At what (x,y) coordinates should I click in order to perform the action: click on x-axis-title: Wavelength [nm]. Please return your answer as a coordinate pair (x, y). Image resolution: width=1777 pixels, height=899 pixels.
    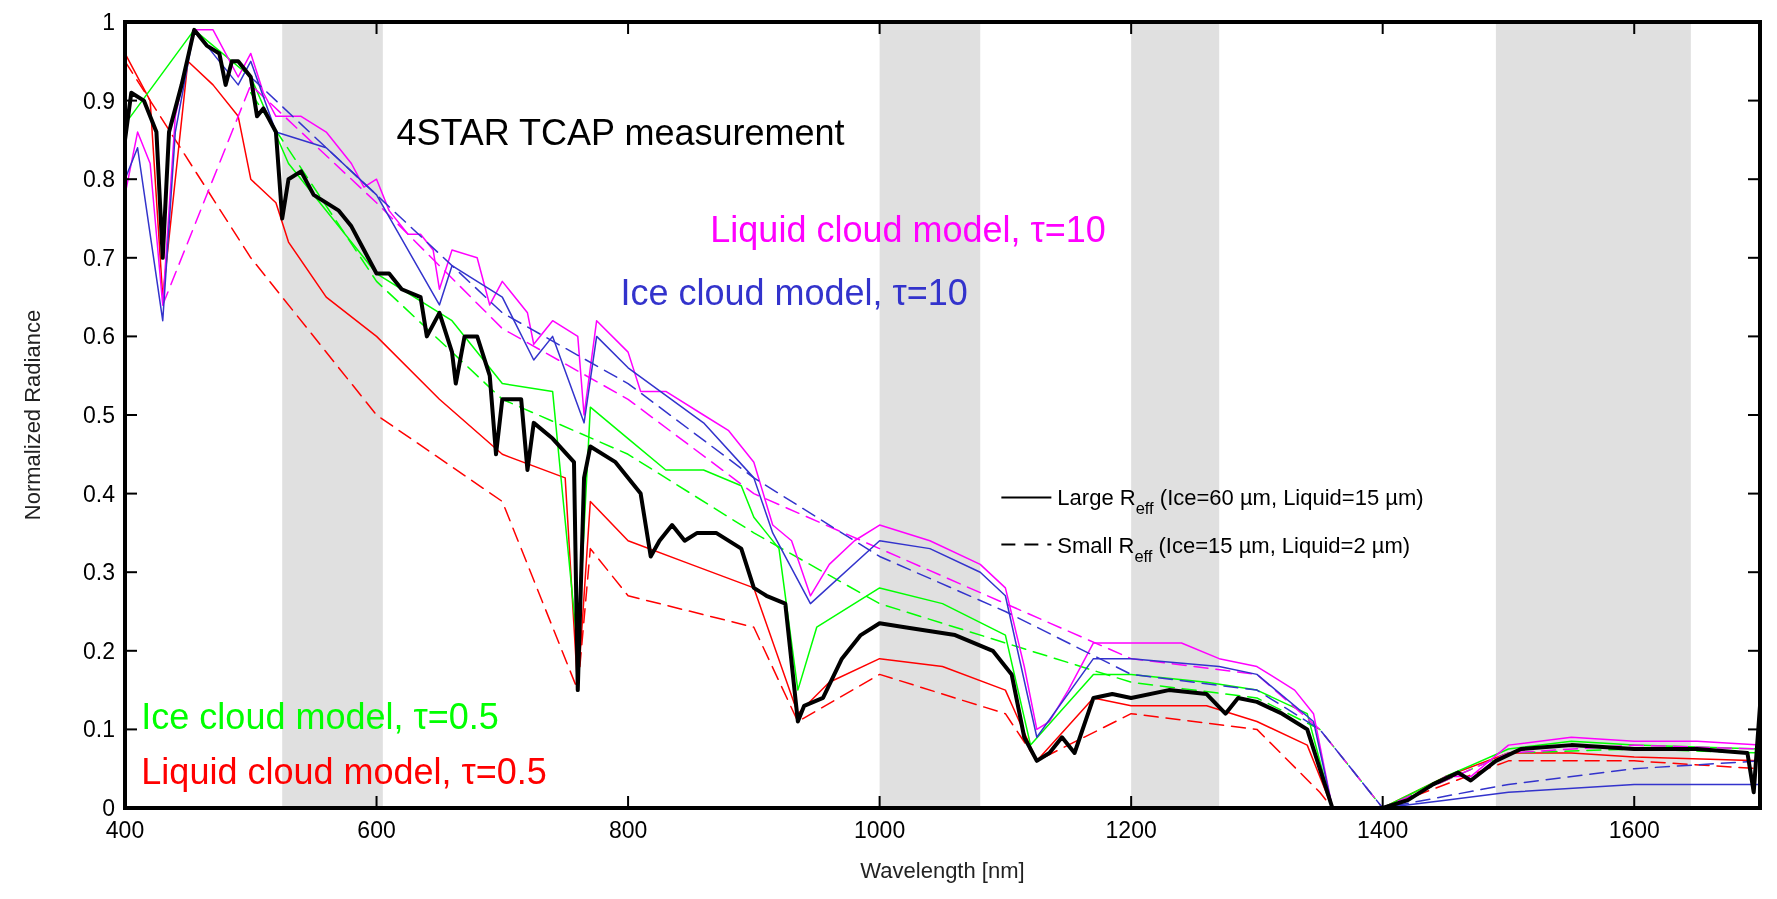
    Looking at the image, I should click on (942, 870).